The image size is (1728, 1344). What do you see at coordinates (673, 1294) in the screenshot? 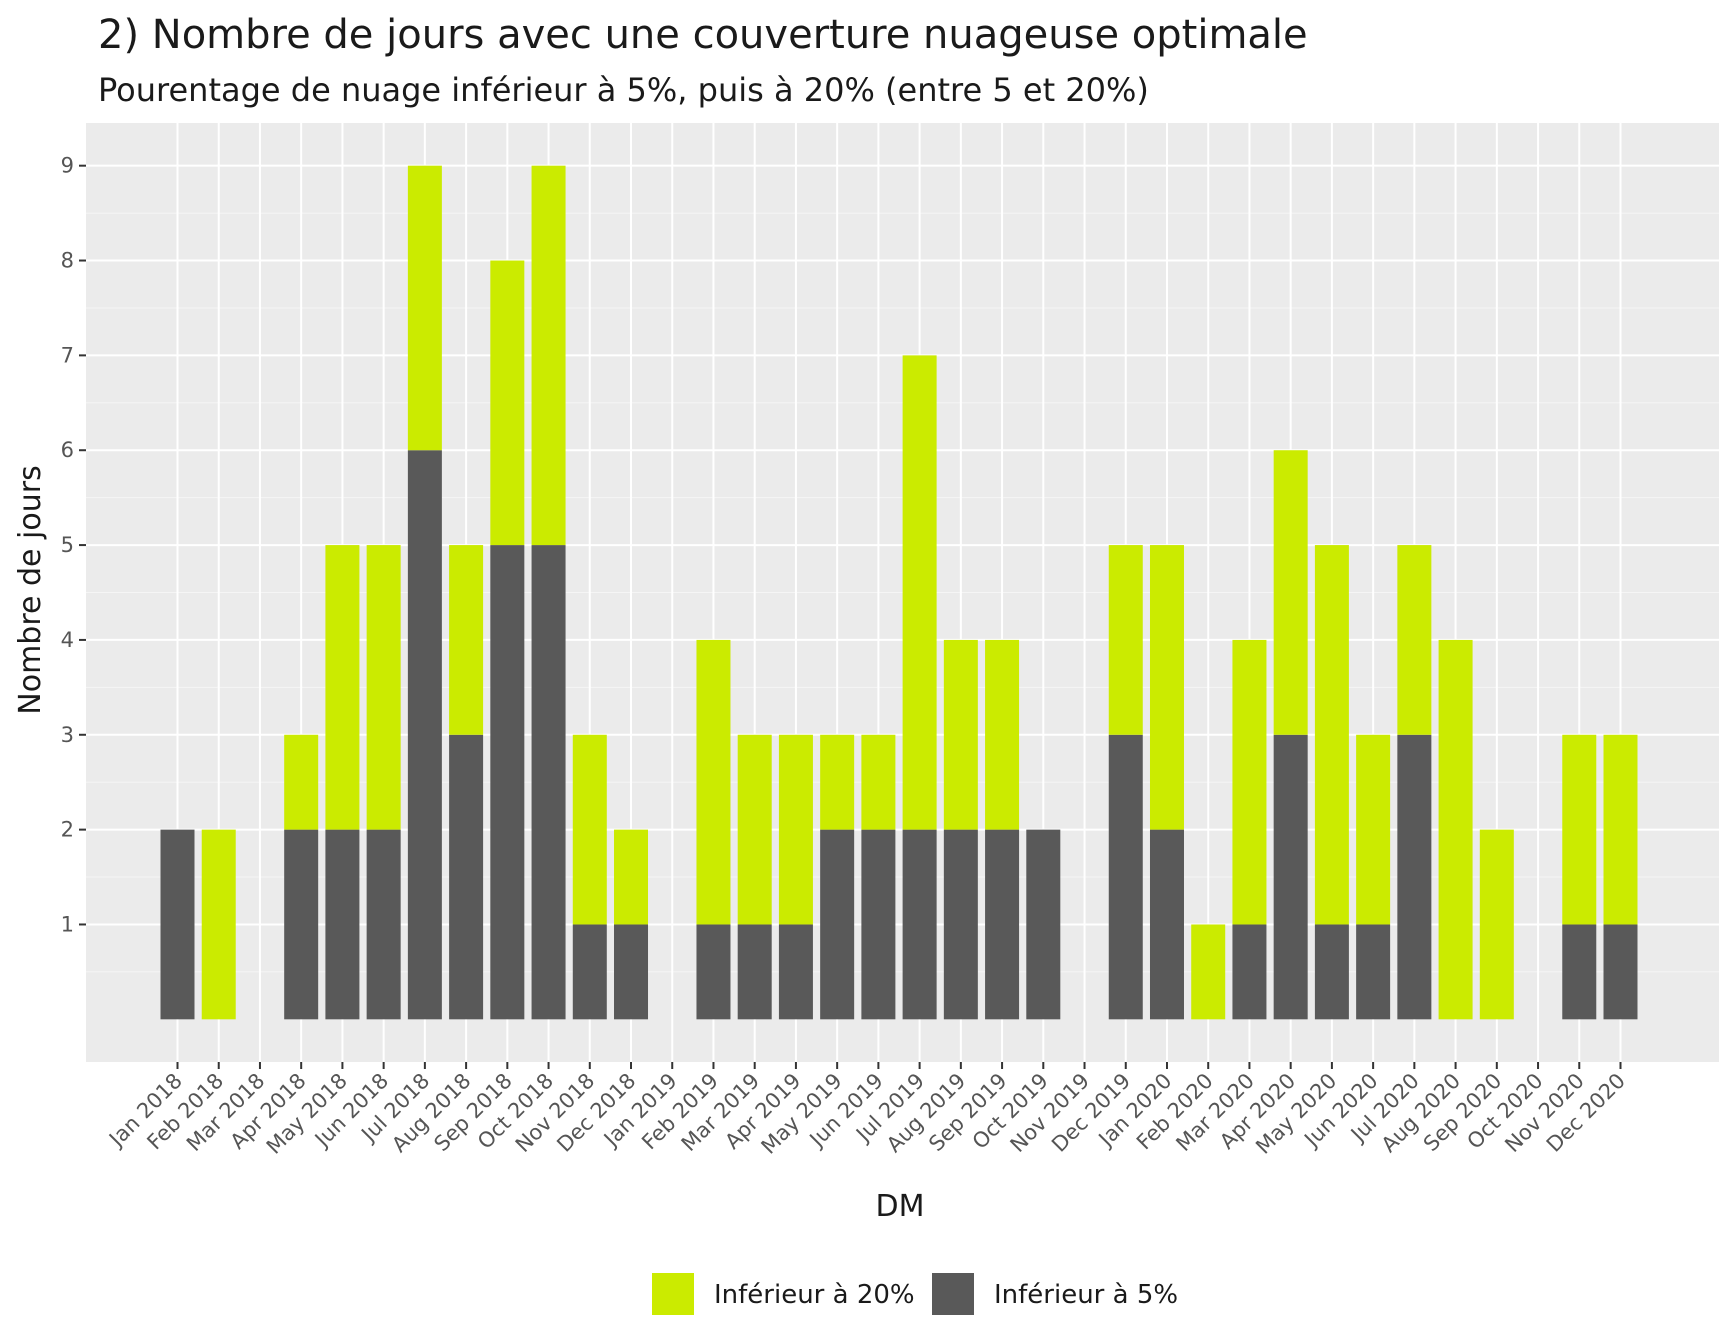
I see `legend-key-inf20` at bounding box center [673, 1294].